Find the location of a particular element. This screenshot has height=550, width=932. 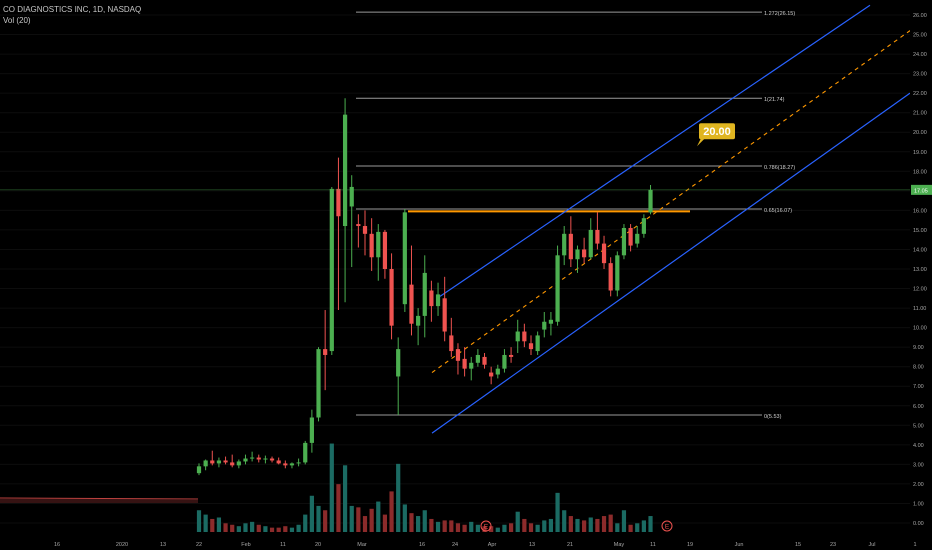

price-axis-label: 3.00 is located at coordinates (918, 465).